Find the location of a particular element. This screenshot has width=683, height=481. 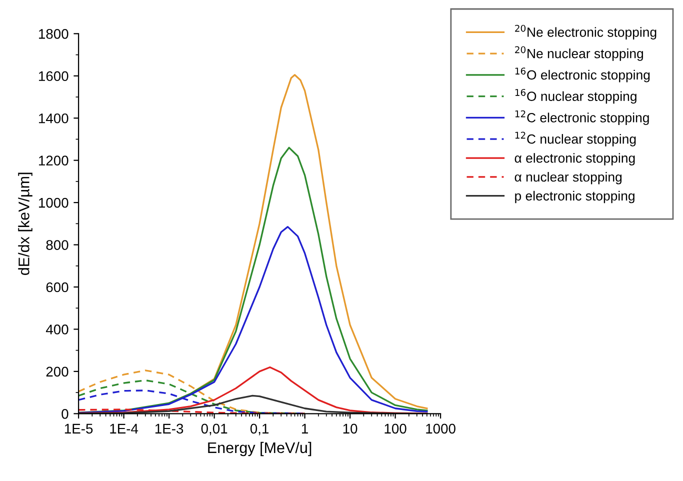

legend-label: $^{12}$C electronic stopping is located at coordinates (582, 117).